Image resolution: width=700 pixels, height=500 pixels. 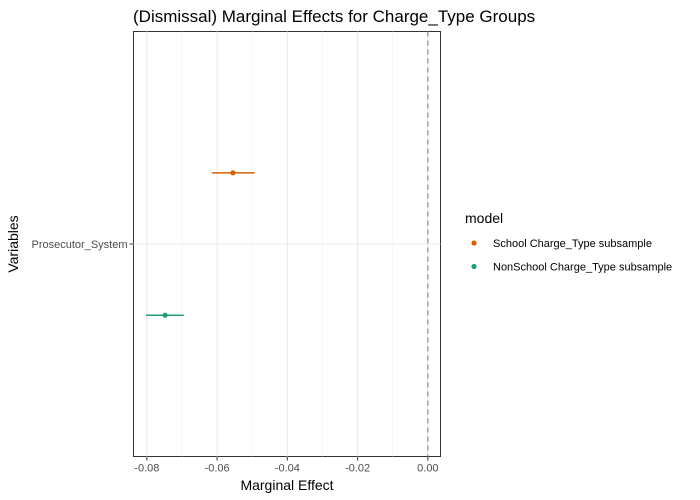 I want to click on legend-label: School Charge_Type subsample, so click(x=572, y=244).